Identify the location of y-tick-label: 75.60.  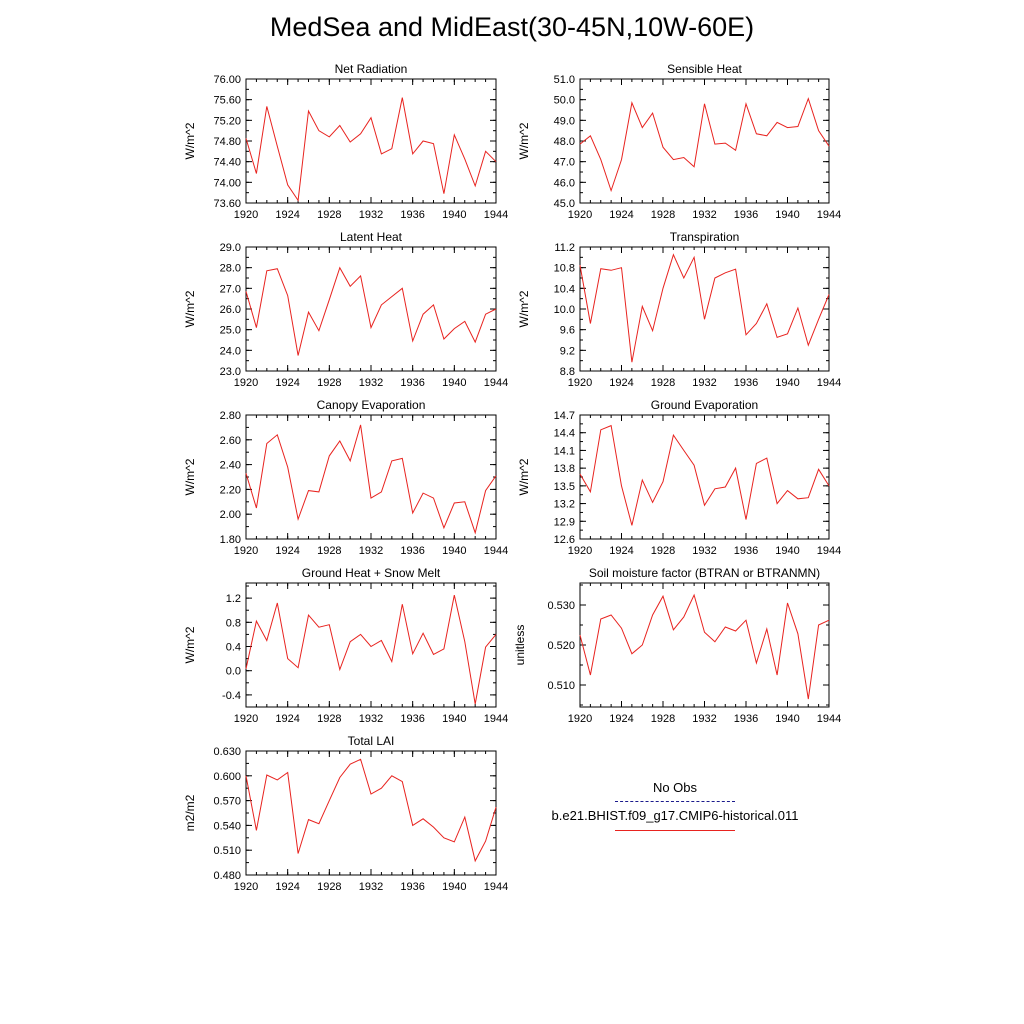
(227, 101).